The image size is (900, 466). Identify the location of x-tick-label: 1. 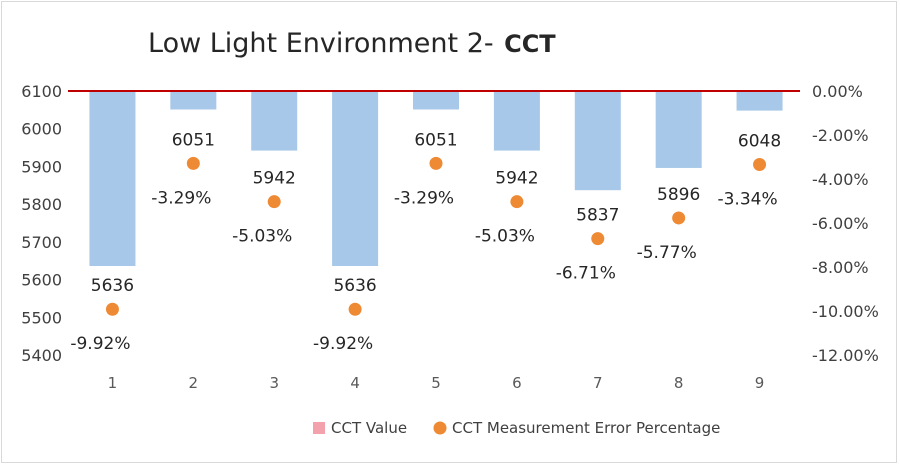
(113, 383).